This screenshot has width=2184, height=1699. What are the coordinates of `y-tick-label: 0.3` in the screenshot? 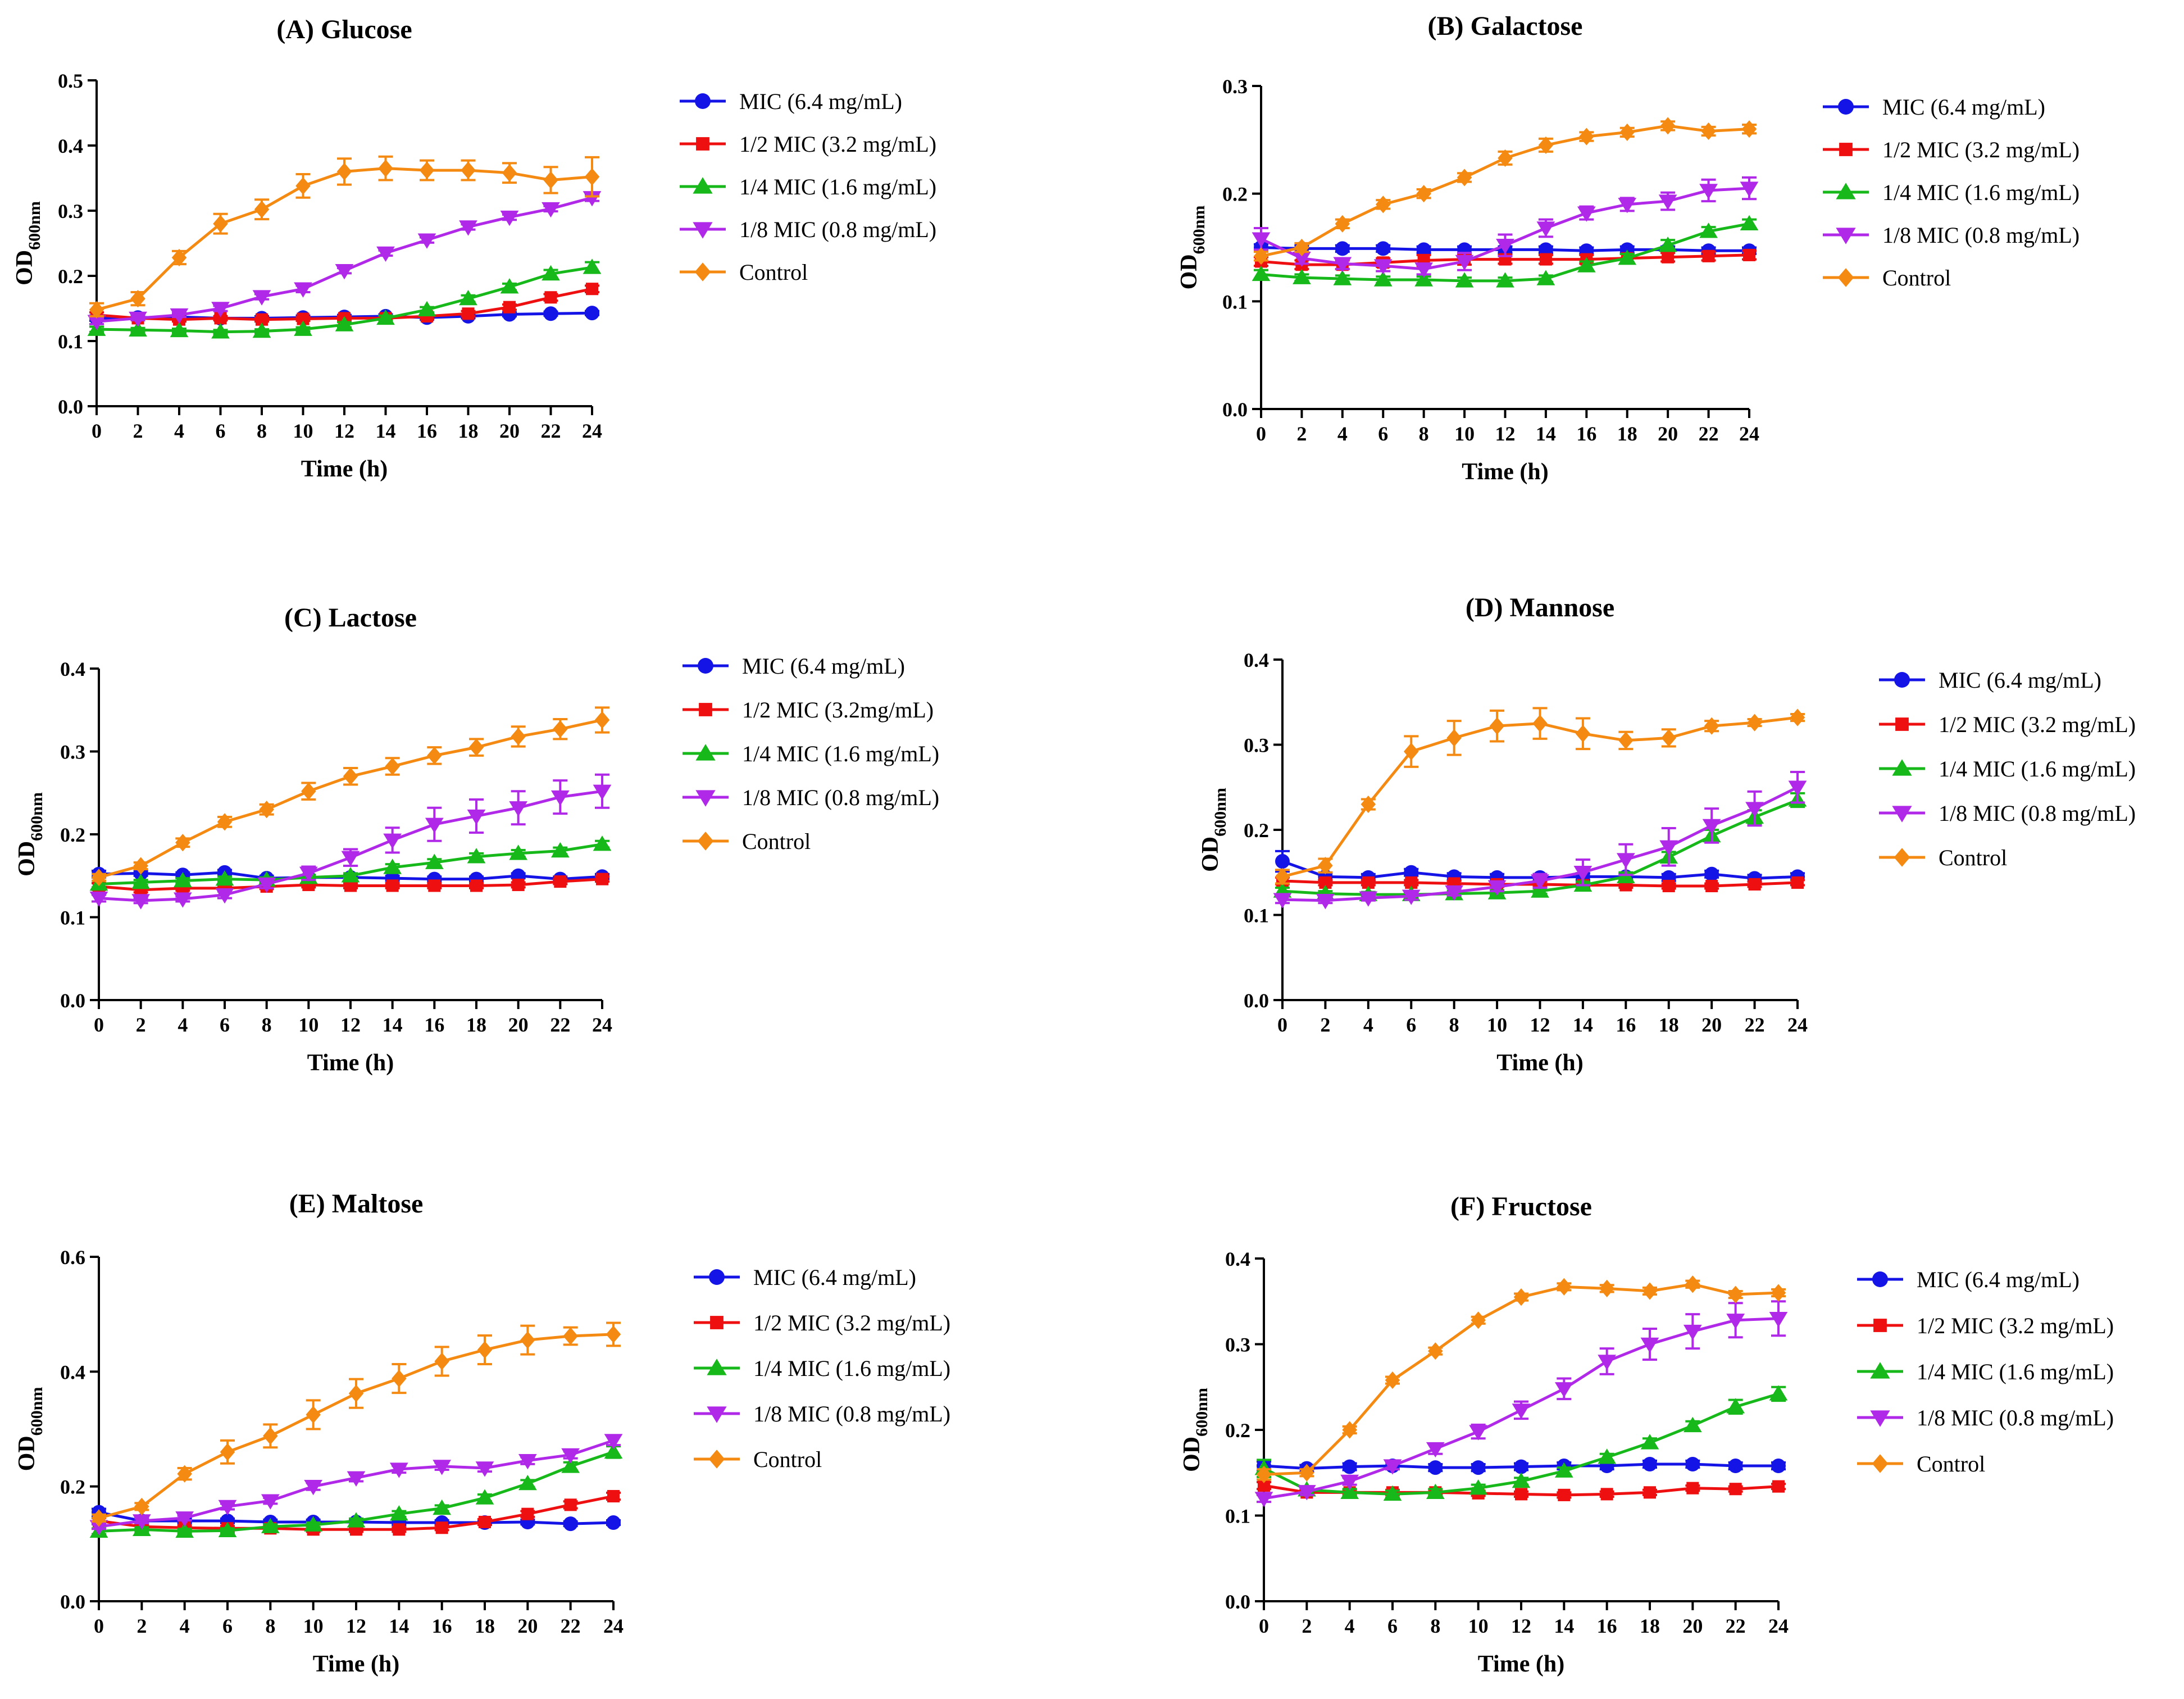 It's located at (1235, 86).